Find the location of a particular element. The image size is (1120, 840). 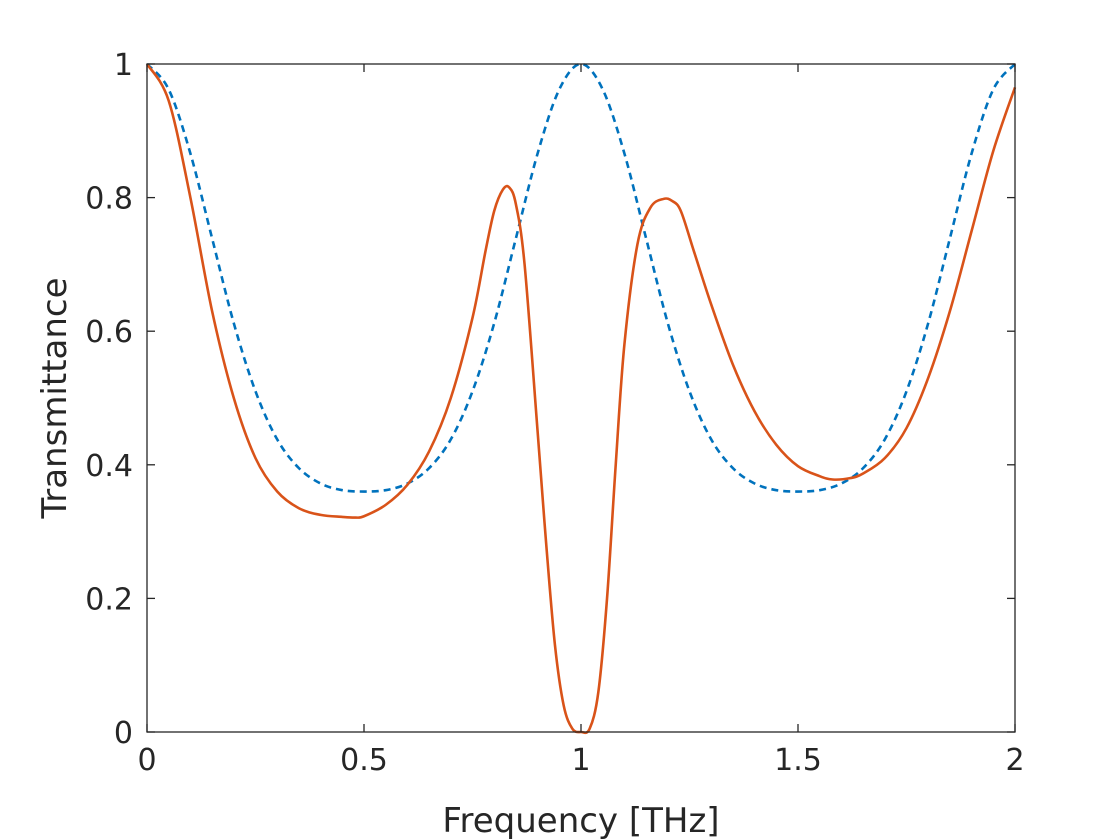

y-tick-label: 0.8 is located at coordinates (109, 199).